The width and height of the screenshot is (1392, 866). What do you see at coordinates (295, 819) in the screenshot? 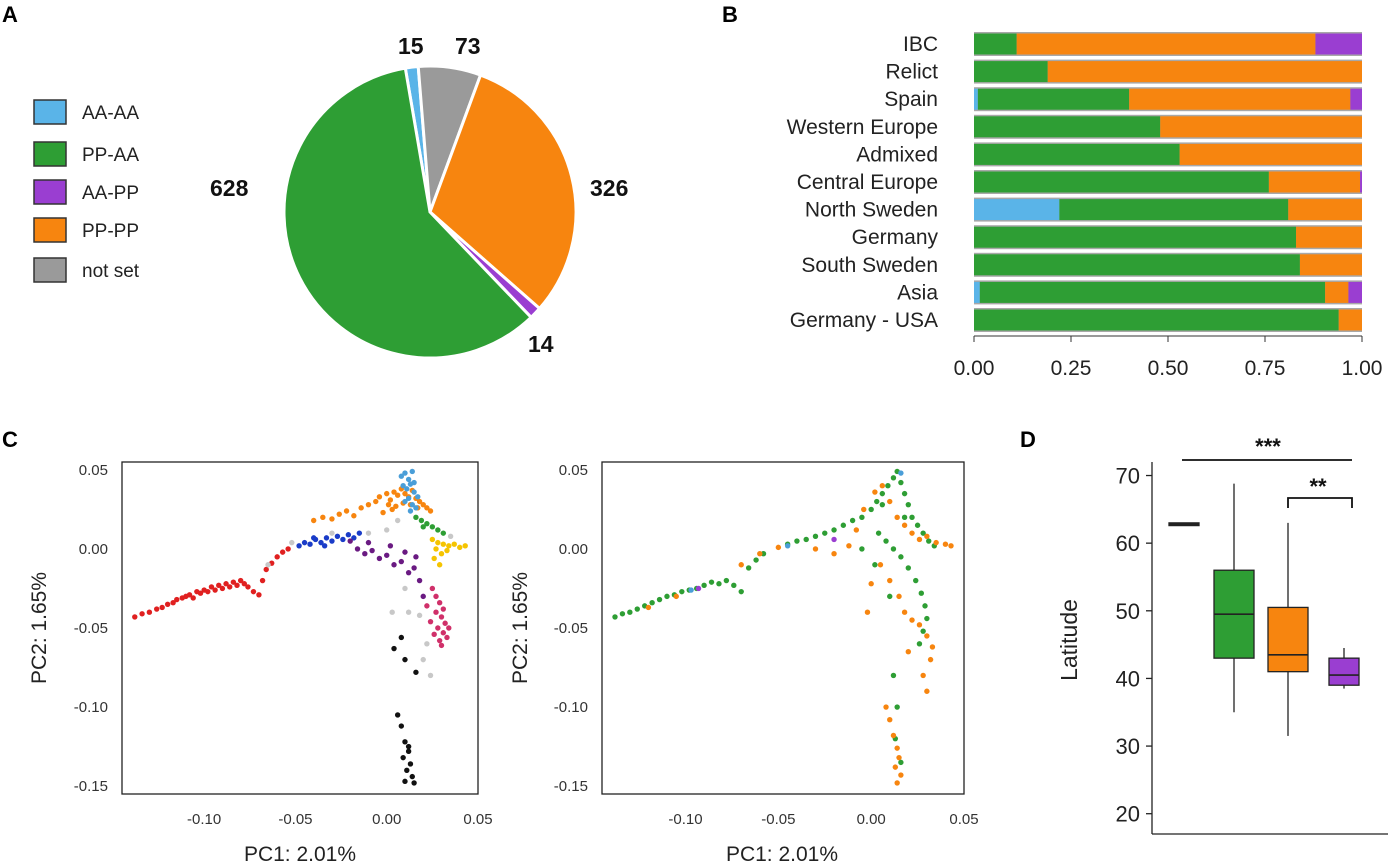
I see `x-tick-label: -0.05` at bounding box center [295, 819].